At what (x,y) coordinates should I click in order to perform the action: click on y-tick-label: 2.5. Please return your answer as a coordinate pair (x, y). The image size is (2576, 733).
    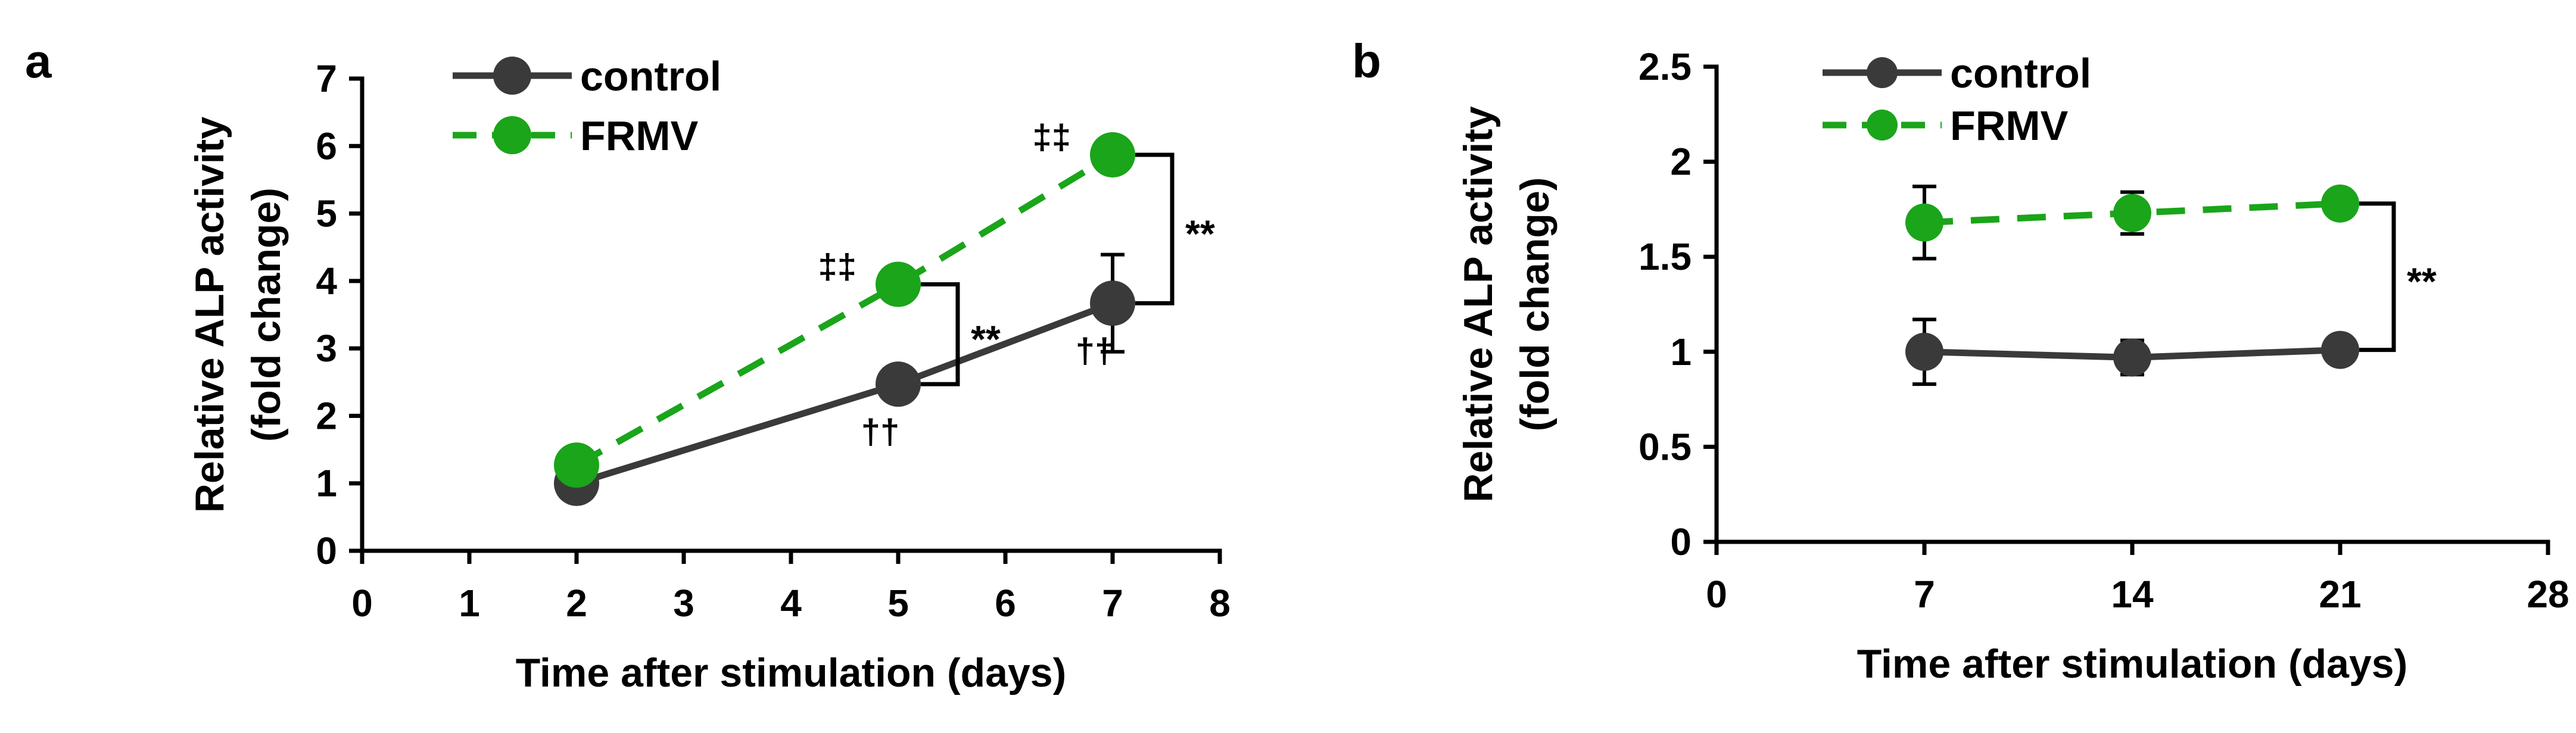
    Looking at the image, I should click on (1665, 66).